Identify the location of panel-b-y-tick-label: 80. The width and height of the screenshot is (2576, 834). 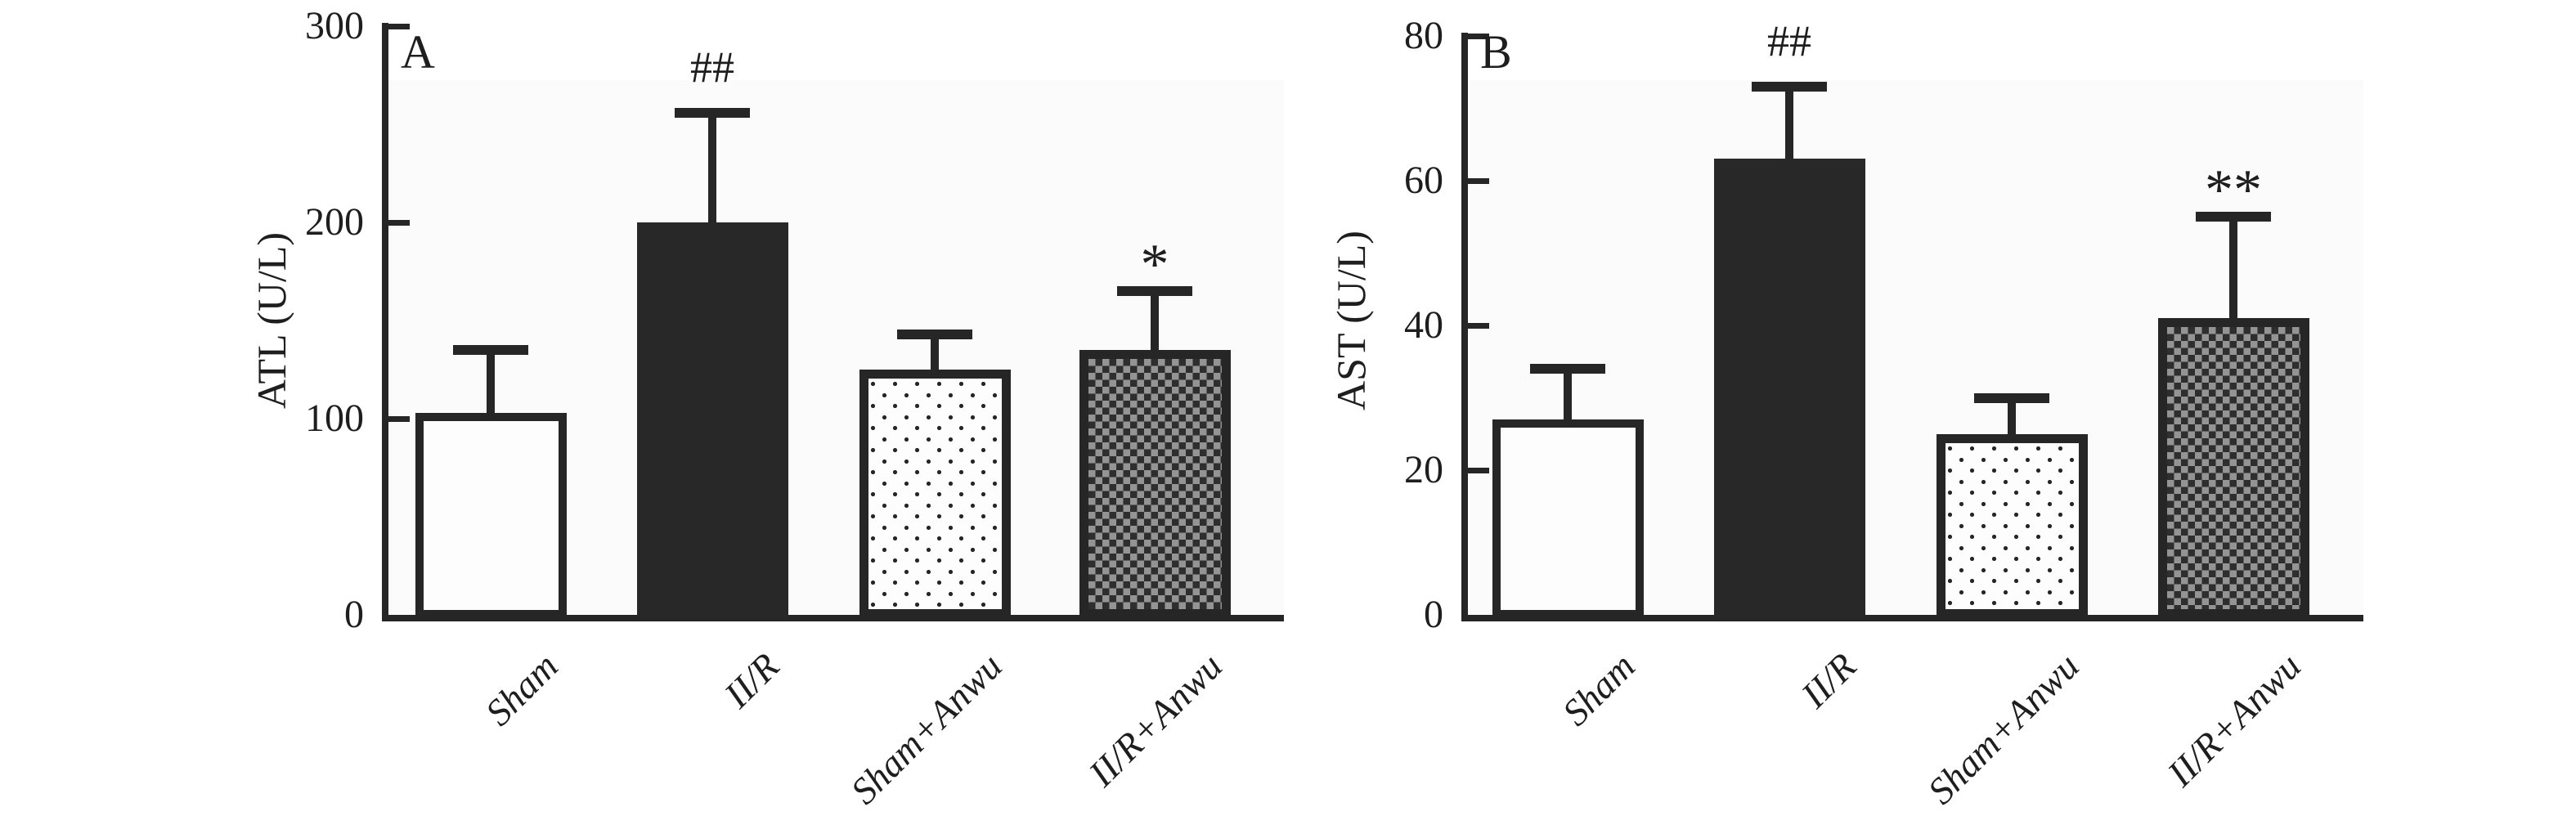
(1424, 35).